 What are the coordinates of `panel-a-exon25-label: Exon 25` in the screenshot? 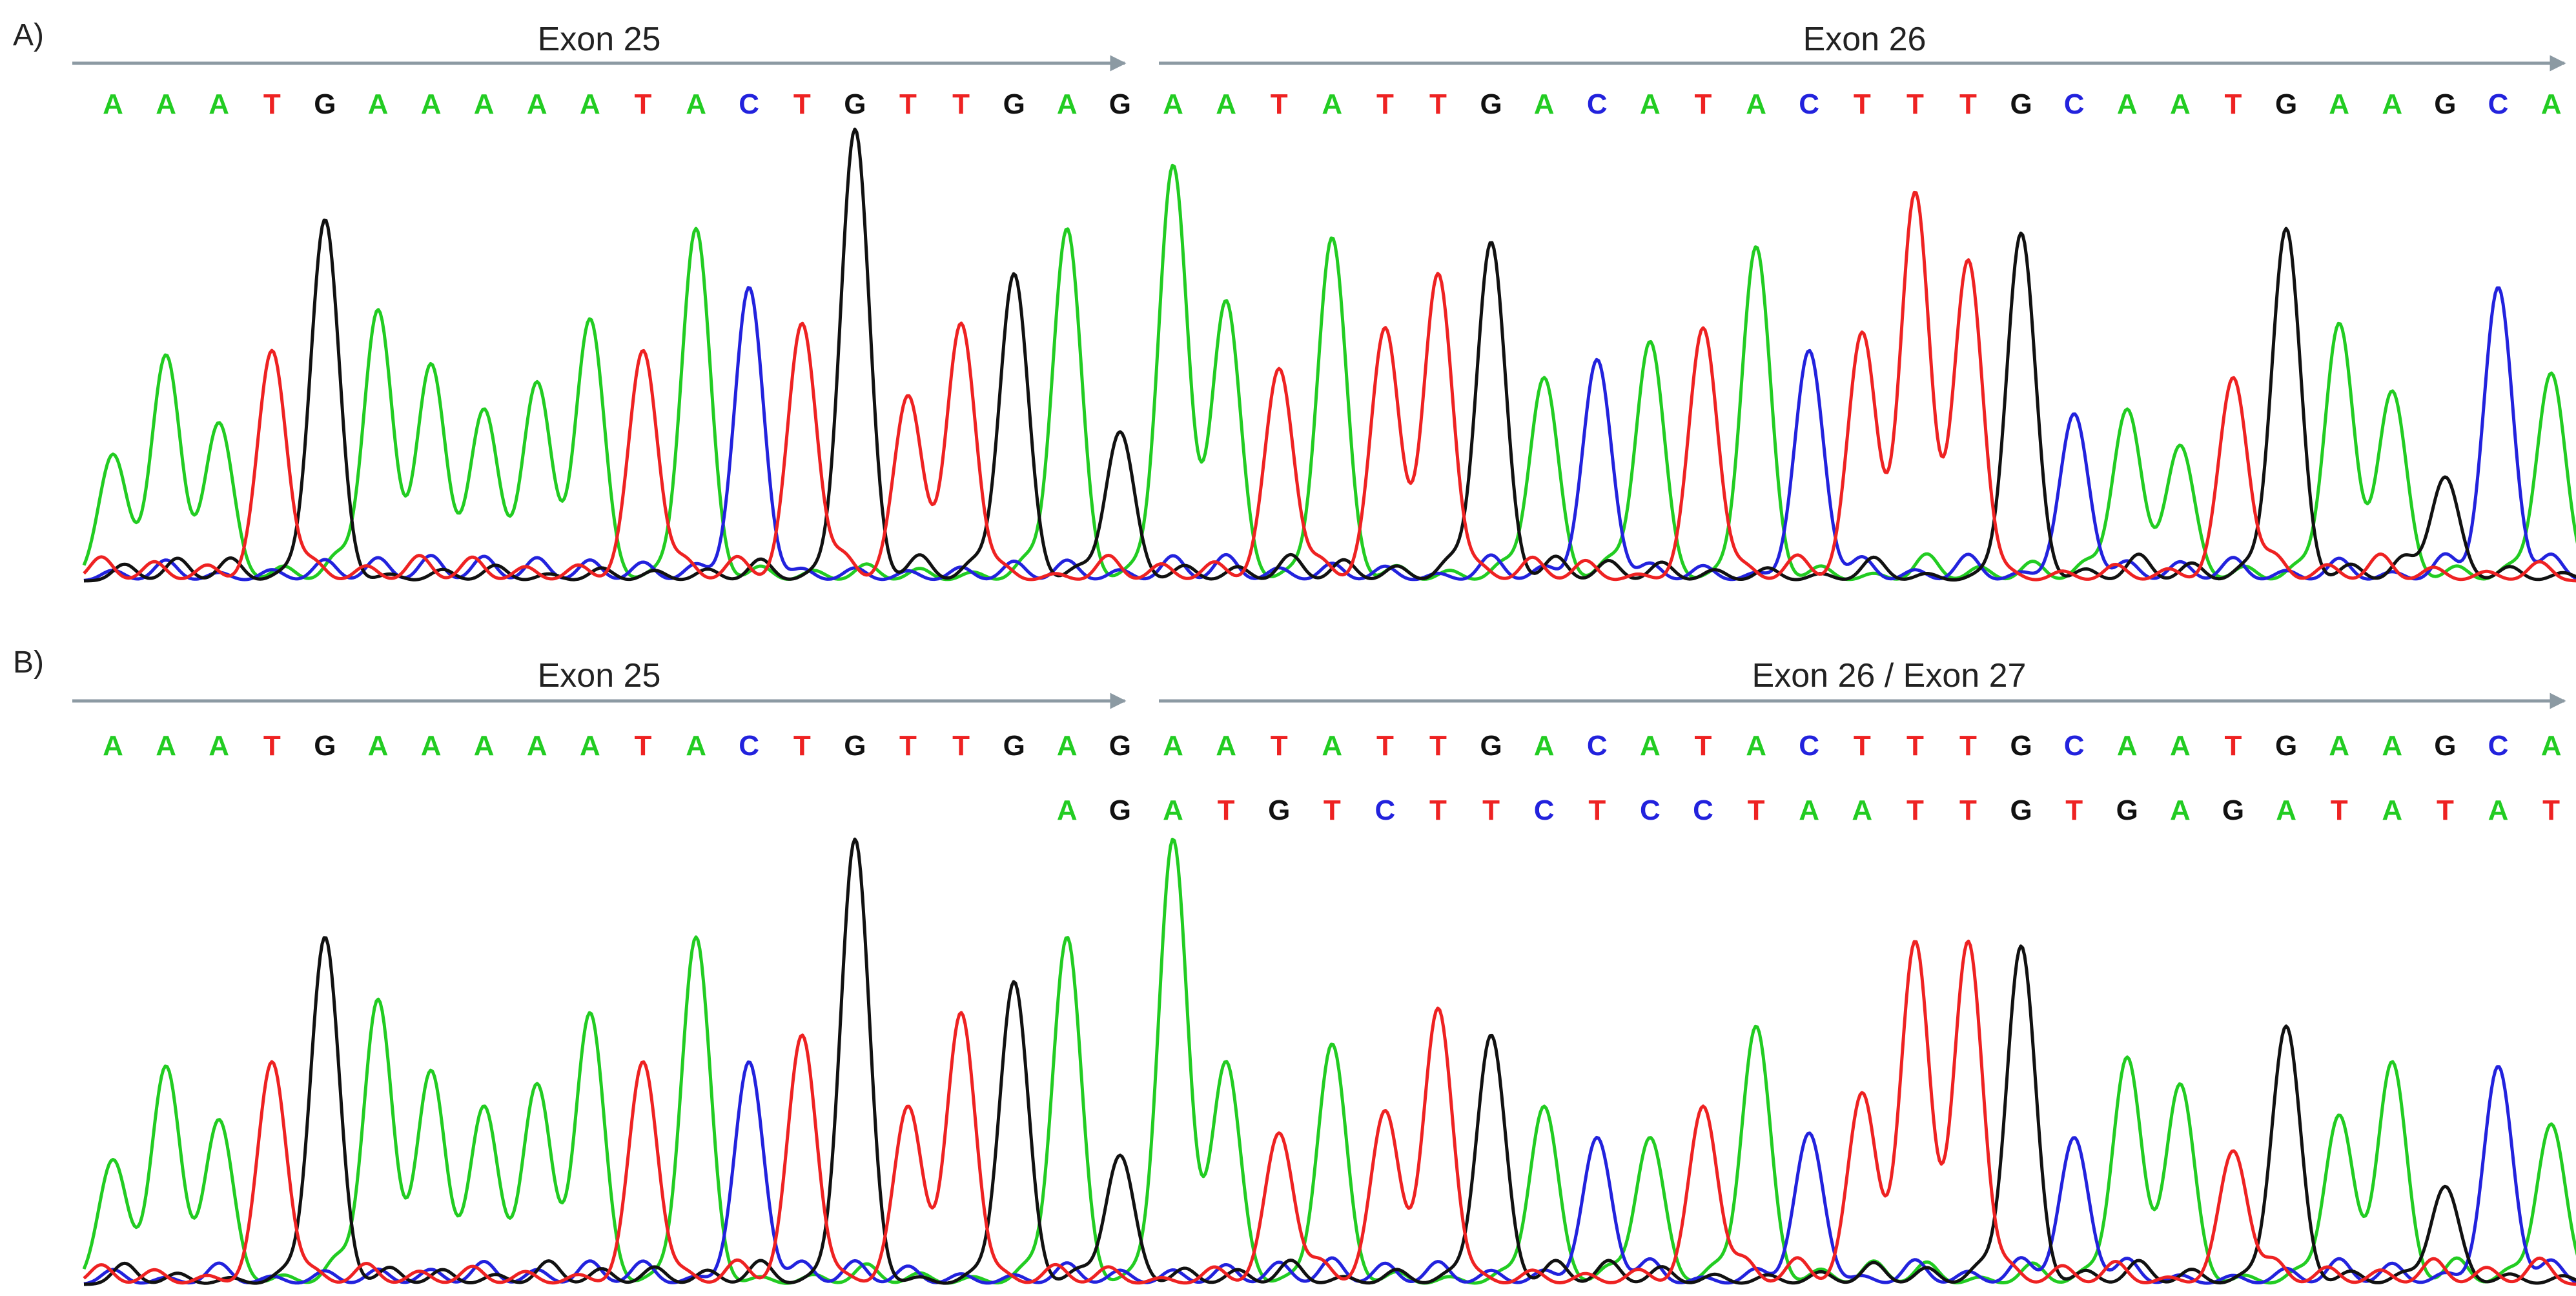 It's located at (600, 39).